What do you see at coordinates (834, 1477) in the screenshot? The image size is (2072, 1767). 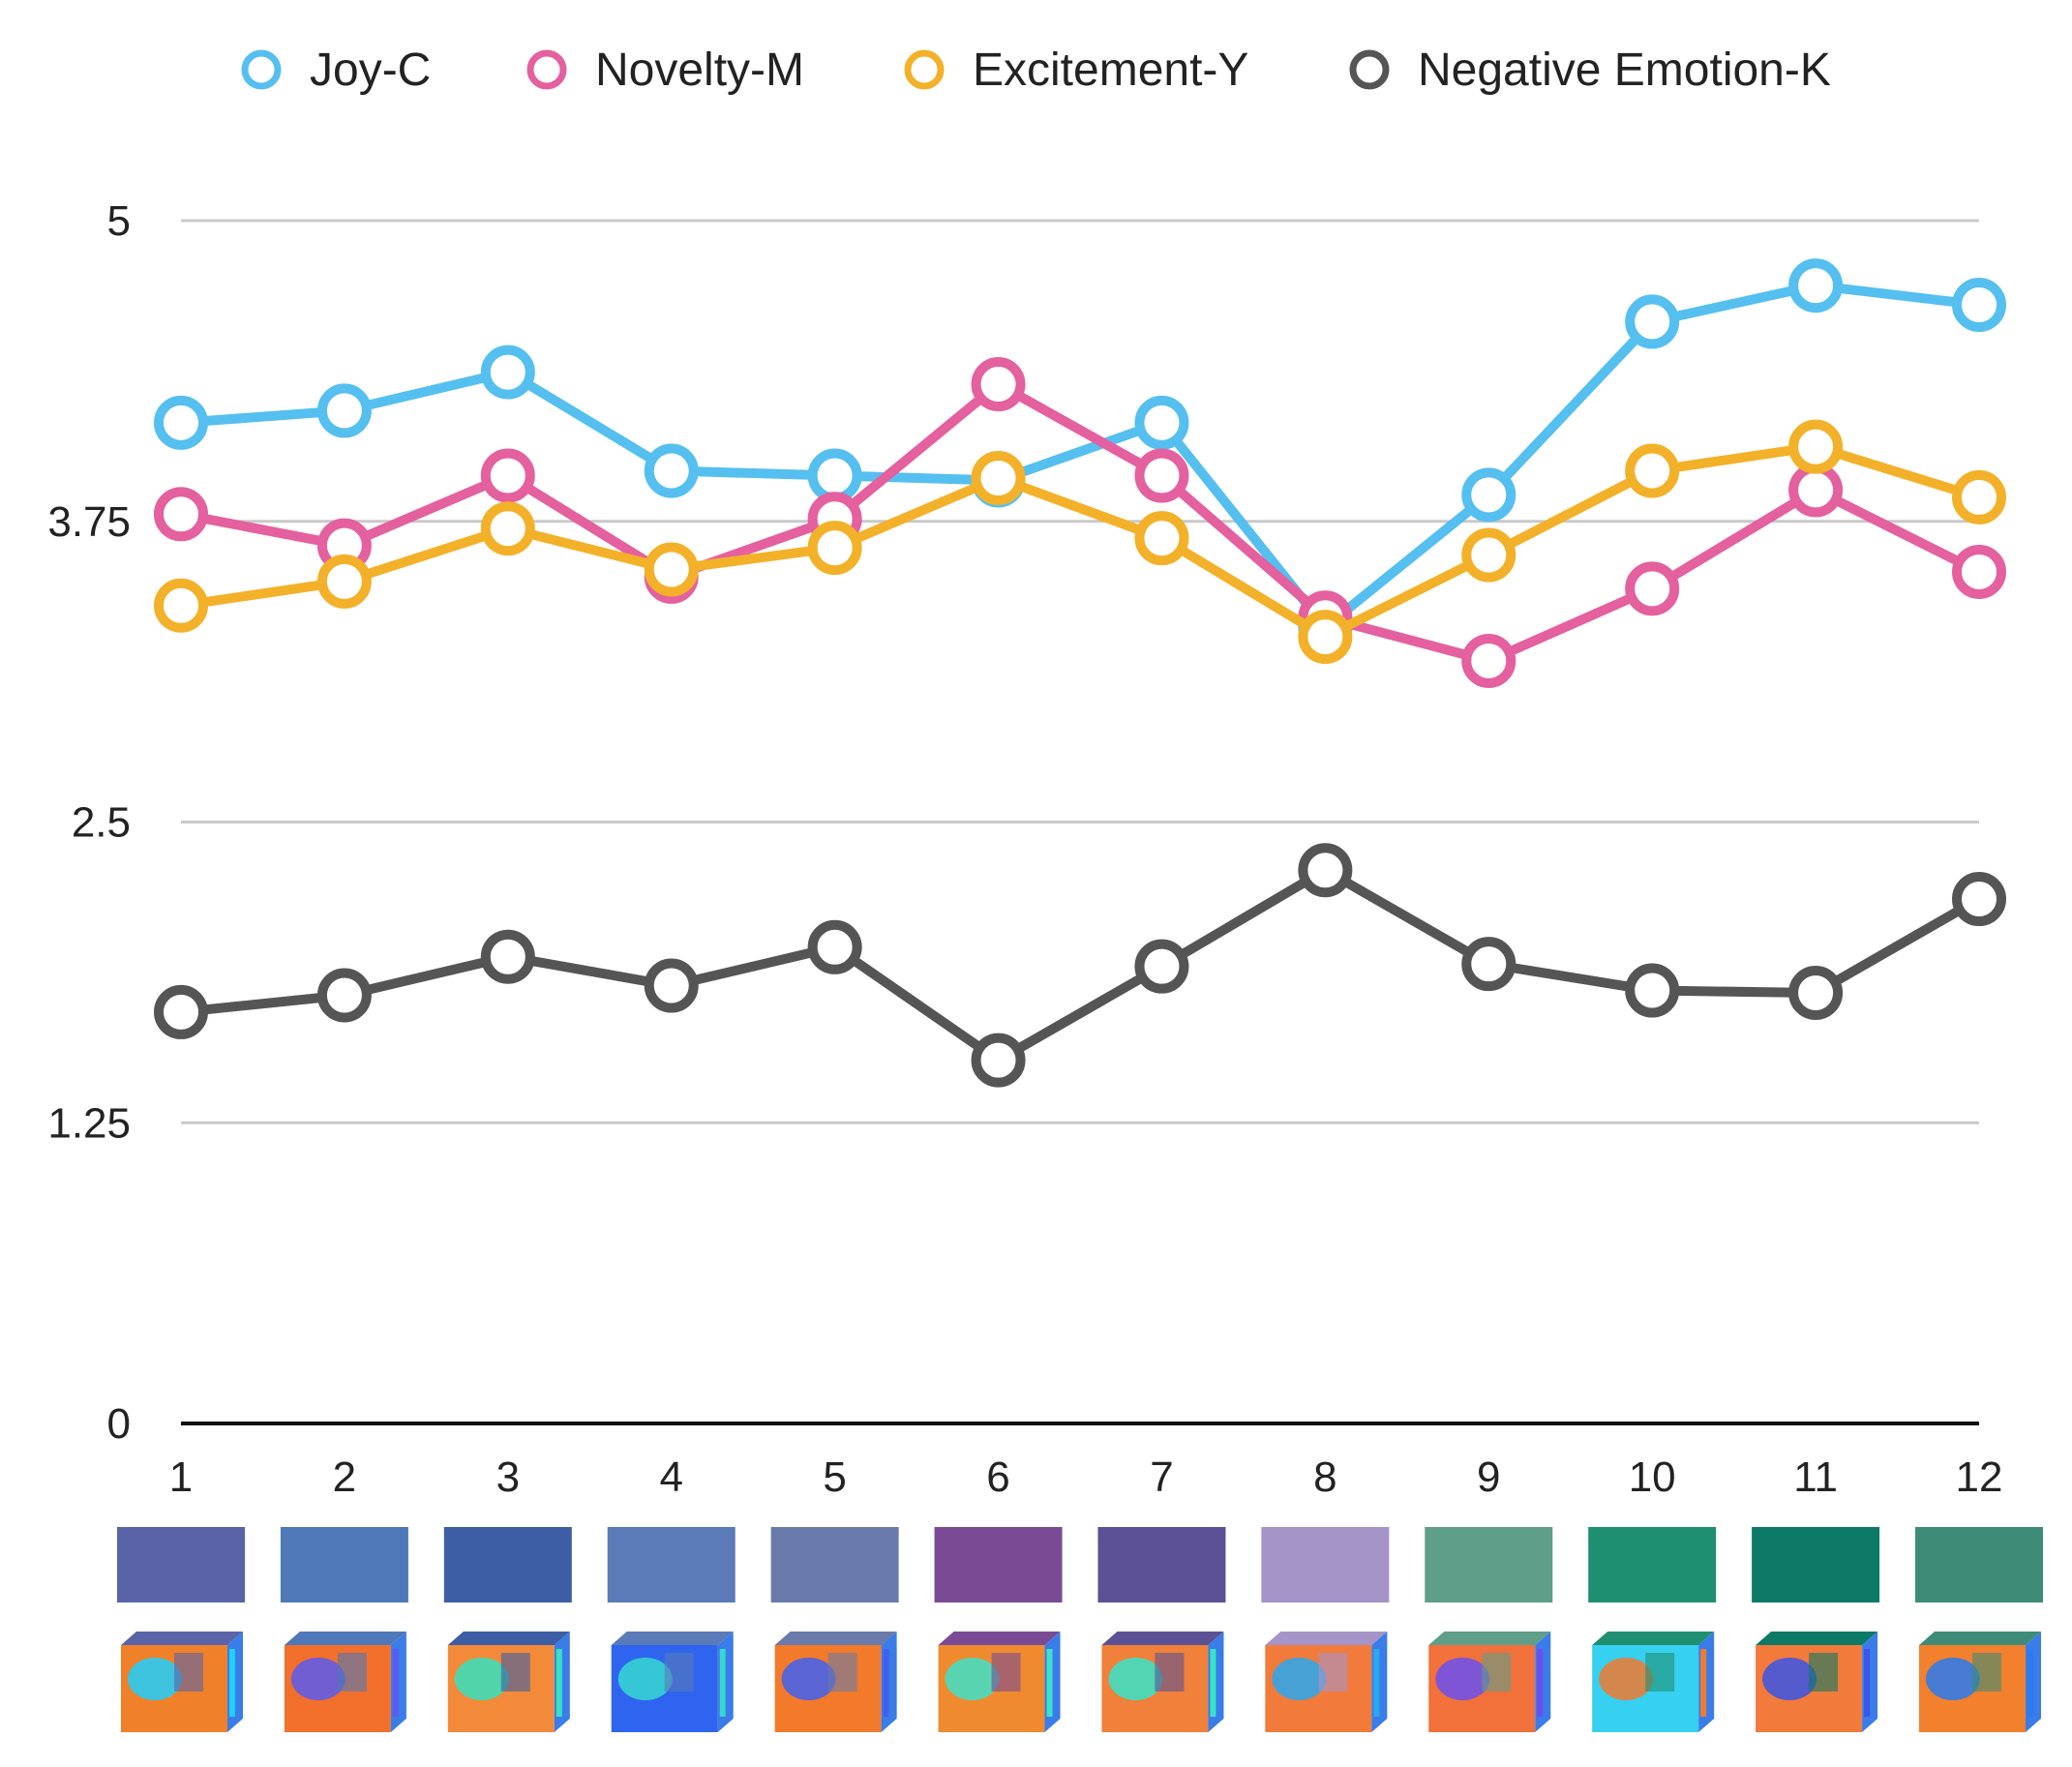 I see `x-tick-label: 5` at bounding box center [834, 1477].